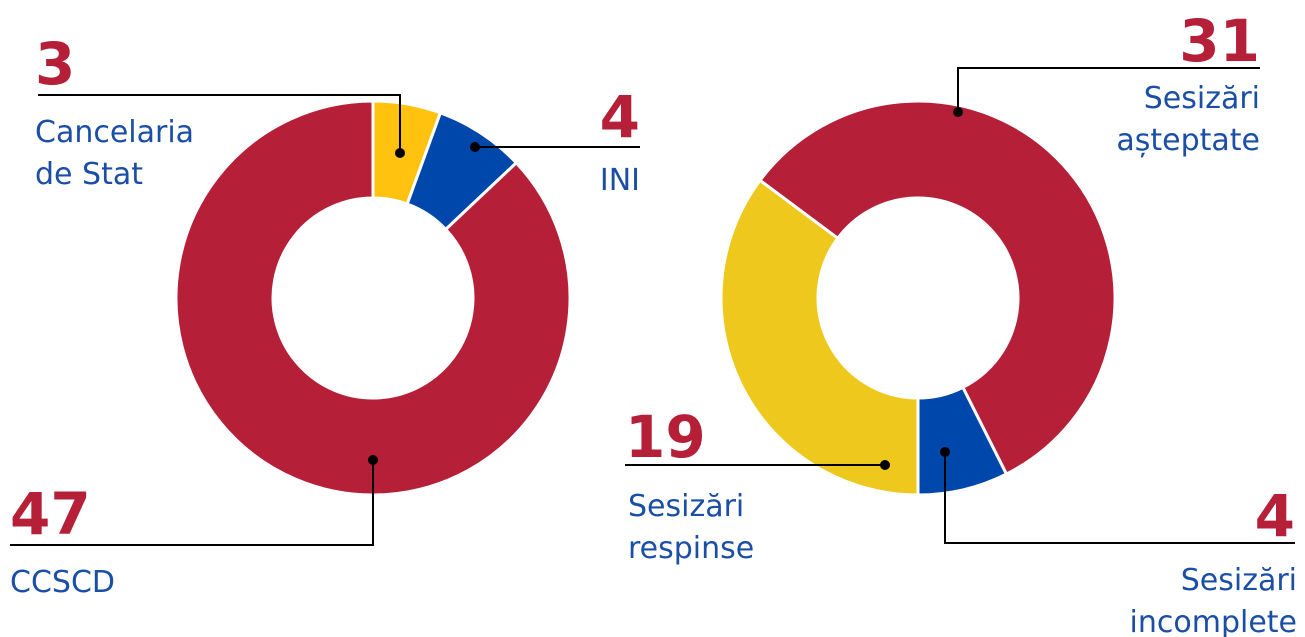 The image size is (1305, 637). I want to click on category-label: INI, so click(619, 180).